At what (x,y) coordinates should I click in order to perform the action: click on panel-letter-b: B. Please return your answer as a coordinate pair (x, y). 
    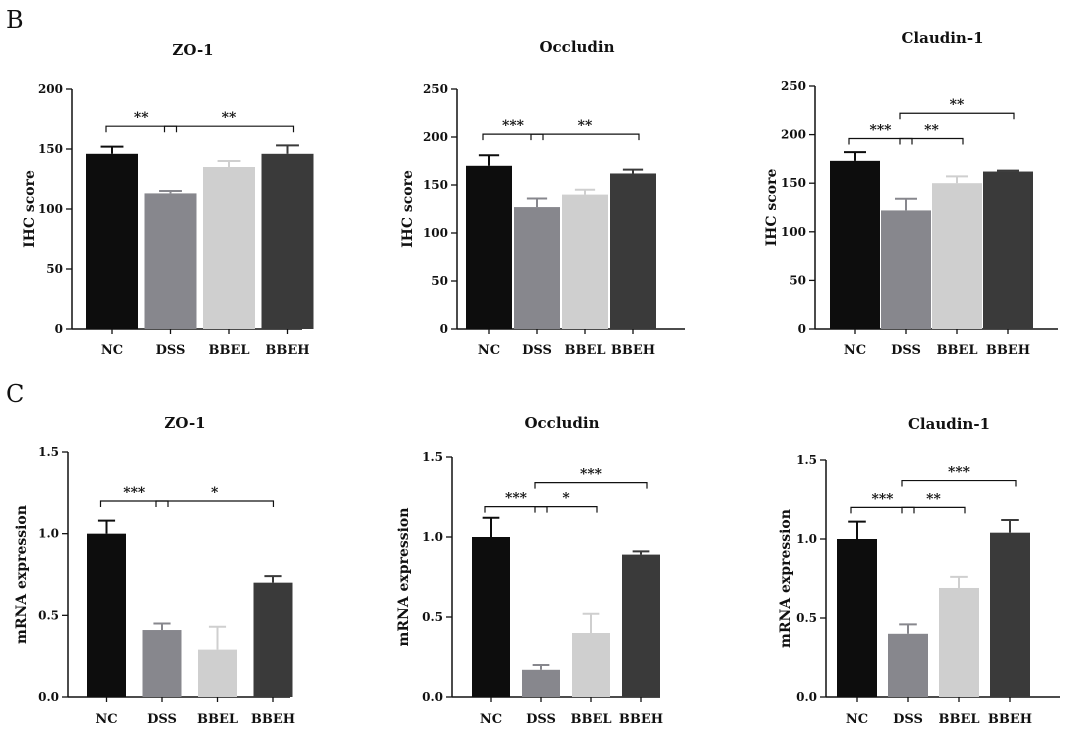
    Looking at the image, I should click on (15, 20).